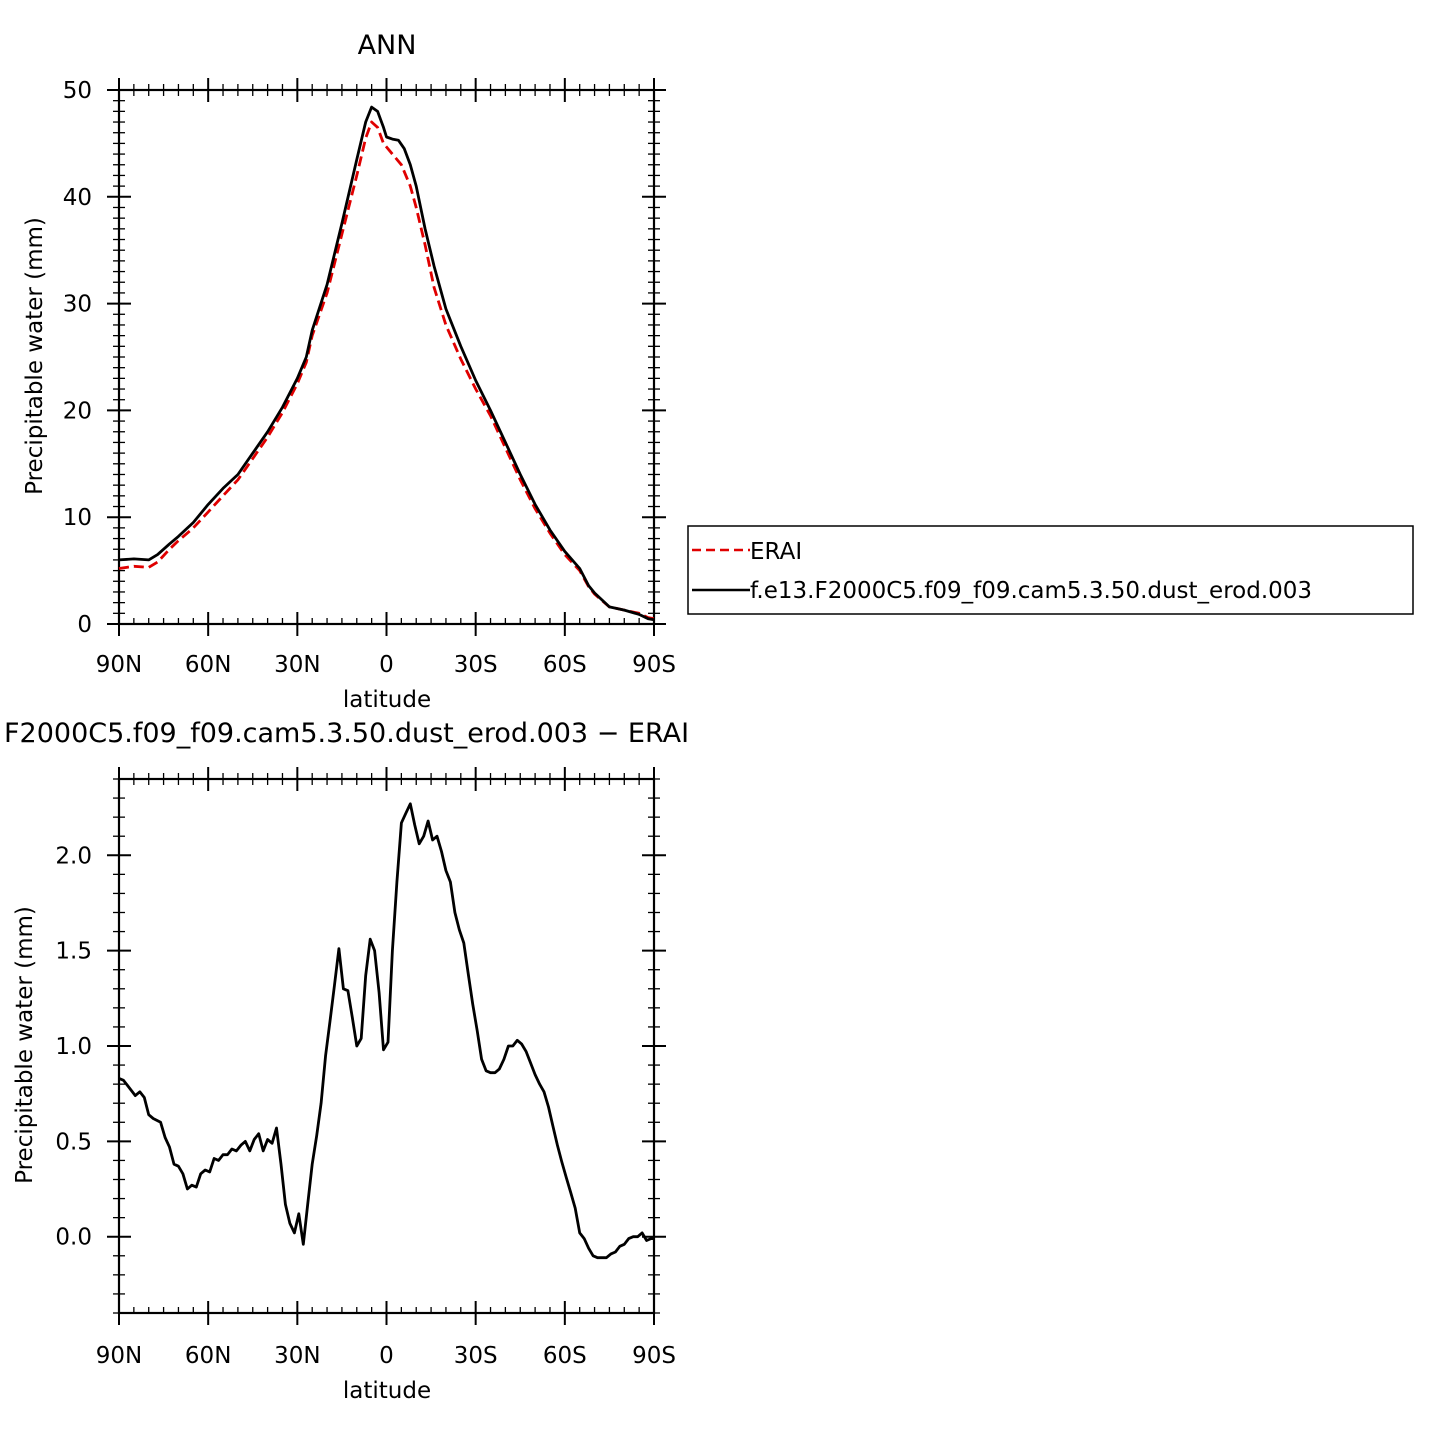  Describe the element at coordinates (73, 1047) in the screenshot. I see `chart-bottom-y-tick-label: 1.0` at that location.